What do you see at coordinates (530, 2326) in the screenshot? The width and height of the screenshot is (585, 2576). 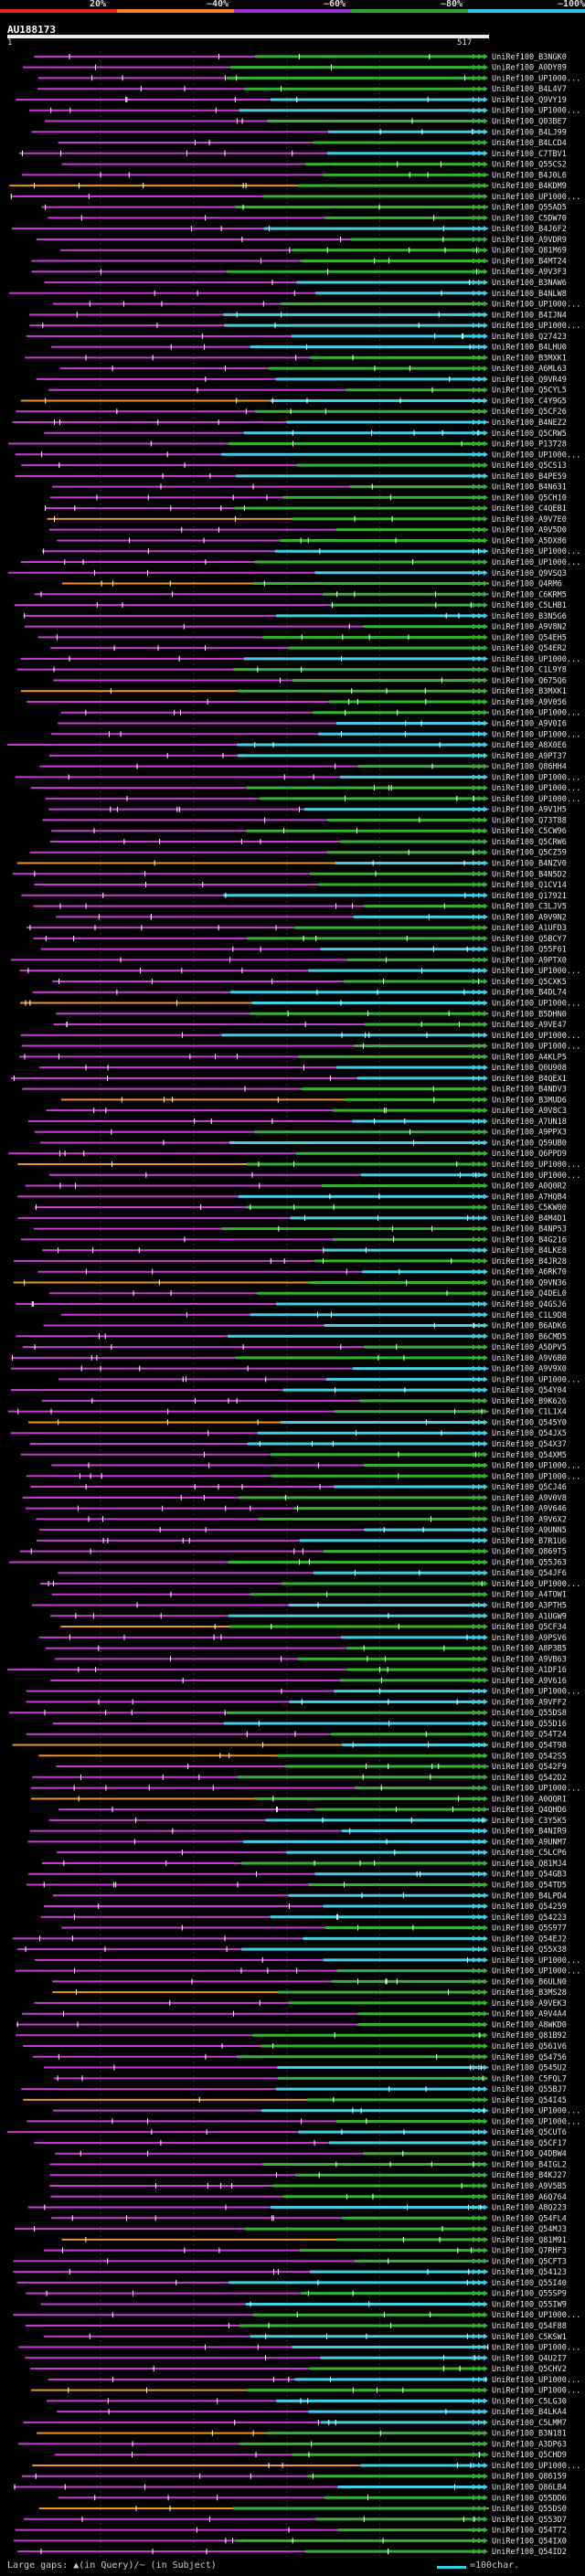 I see `hit-label: UniRef100_Q54F88` at bounding box center [530, 2326].